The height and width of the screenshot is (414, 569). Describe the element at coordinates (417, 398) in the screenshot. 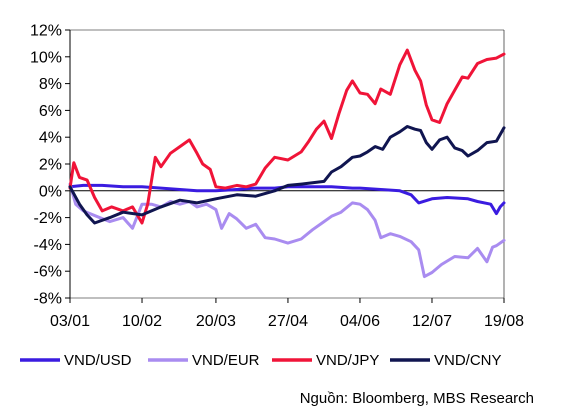

I see `source-note: Nguồn: Bloomberg, MBS Research` at that location.